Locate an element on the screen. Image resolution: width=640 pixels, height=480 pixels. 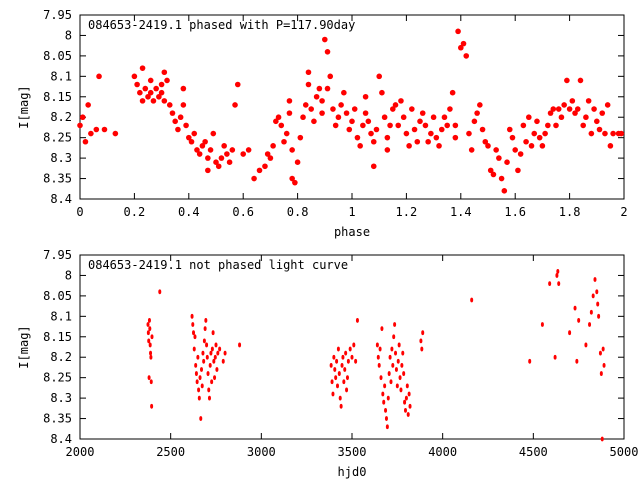
y-axis-label: I[mag] is located at coordinates (24, 106).